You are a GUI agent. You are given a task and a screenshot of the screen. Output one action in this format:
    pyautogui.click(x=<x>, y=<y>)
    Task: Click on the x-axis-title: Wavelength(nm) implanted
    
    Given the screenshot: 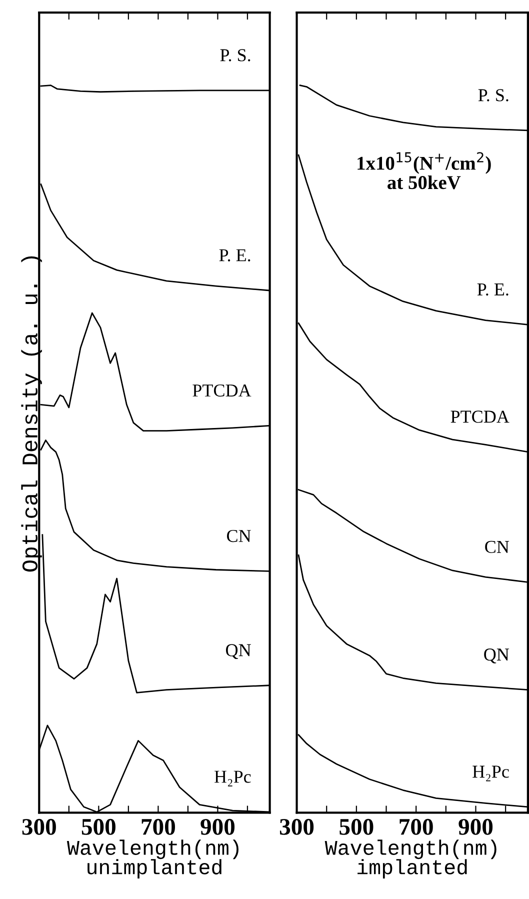 What is the action you would take?
    pyautogui.click(x=410, y=859)
    